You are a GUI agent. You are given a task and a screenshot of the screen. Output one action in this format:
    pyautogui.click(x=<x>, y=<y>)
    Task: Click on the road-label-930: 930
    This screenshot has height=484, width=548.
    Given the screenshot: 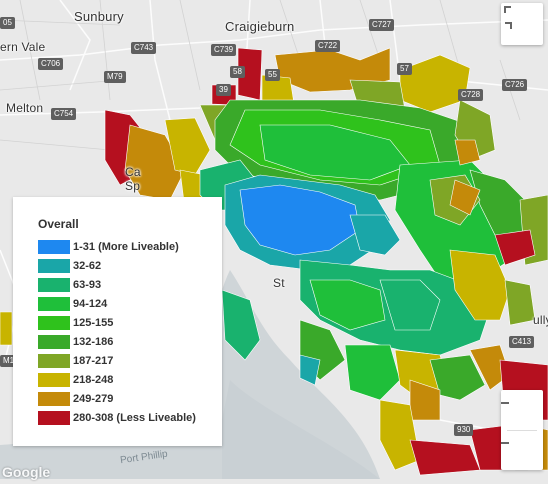 What is the action you would take?
    pyautogui.click(x=464, y=430)
    